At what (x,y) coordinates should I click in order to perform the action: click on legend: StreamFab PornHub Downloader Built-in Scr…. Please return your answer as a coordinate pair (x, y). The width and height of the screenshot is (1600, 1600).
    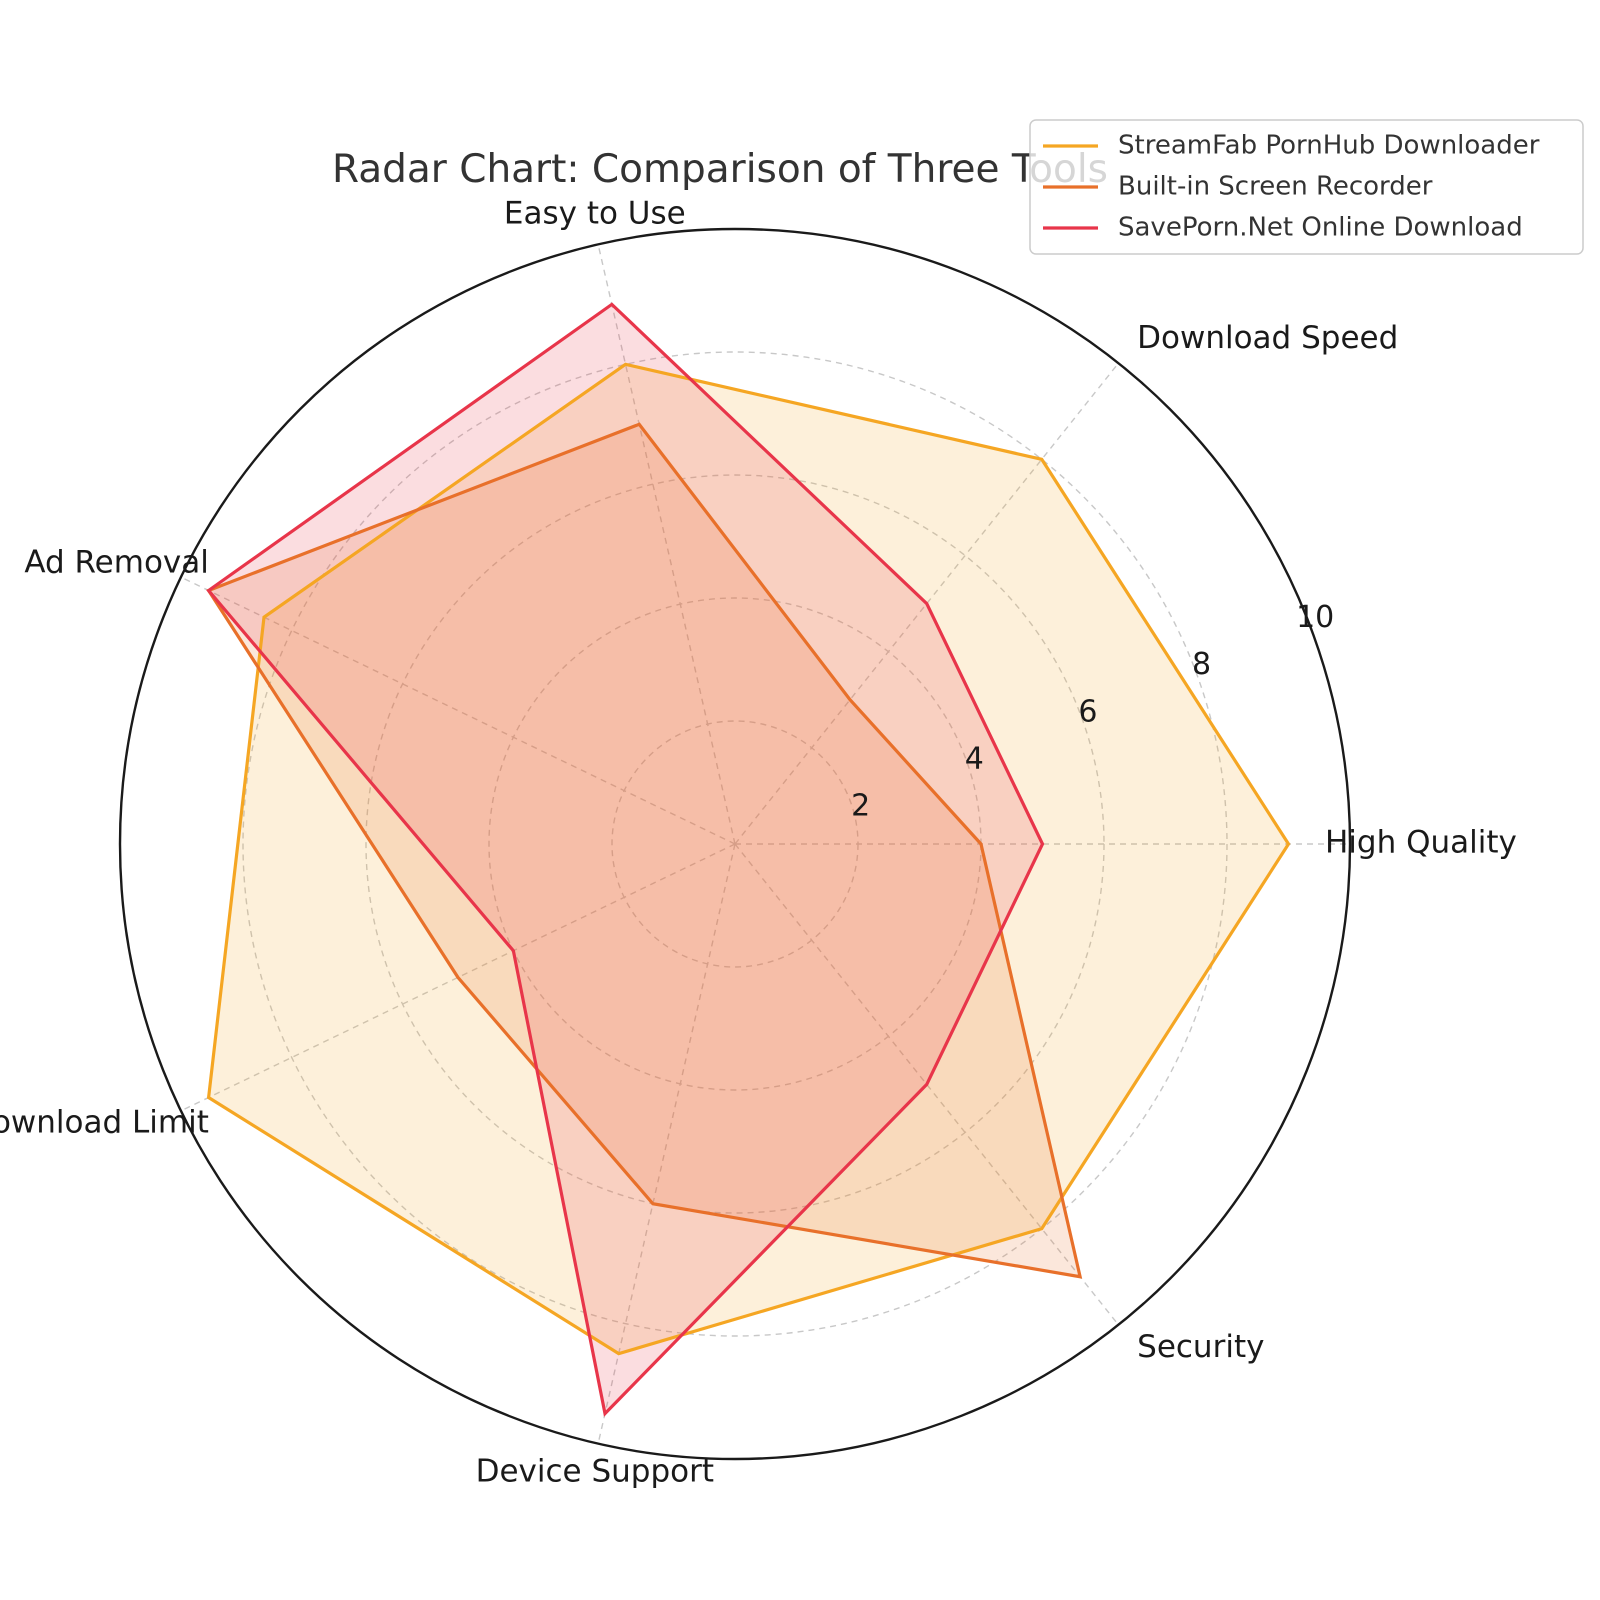
    Looking at the image, I should click on (1306, 187).